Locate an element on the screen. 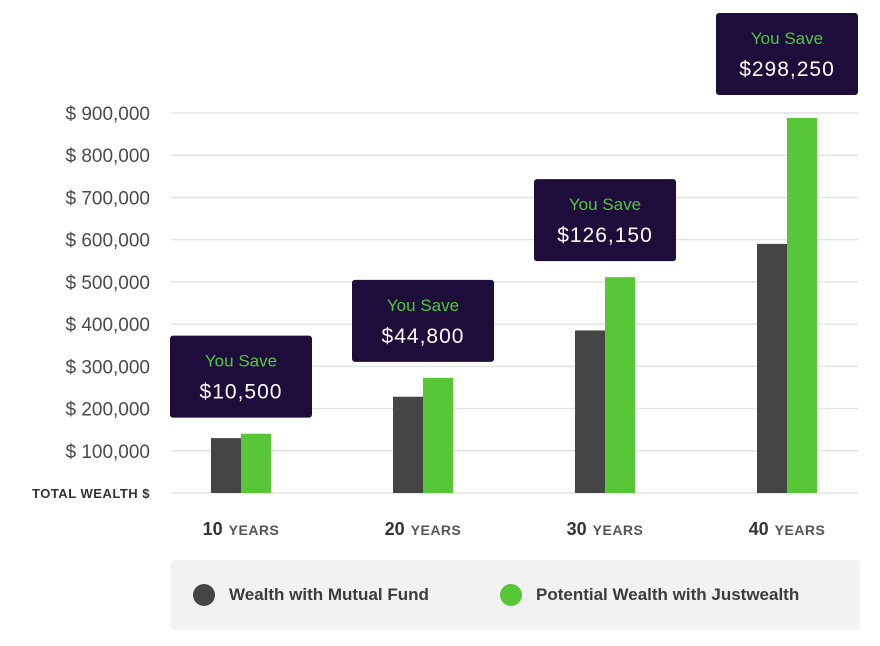  legend-dot-mutual-fund is located at coordinates (204, 595).